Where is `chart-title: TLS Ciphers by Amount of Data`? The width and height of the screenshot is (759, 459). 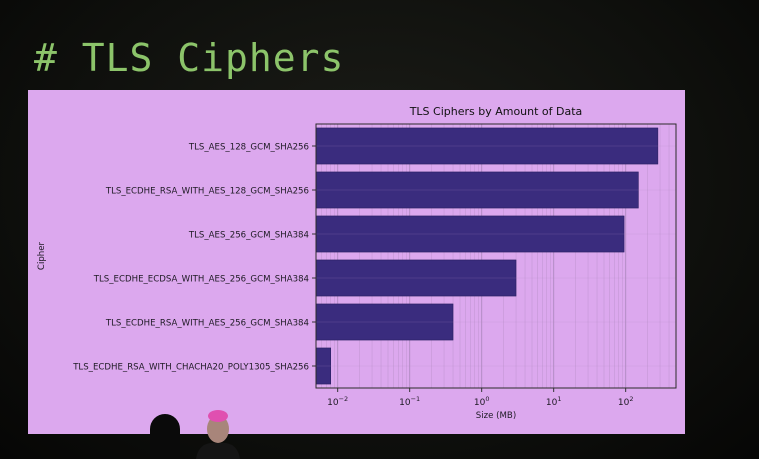 chart-title: TLS Ciphers by Amount of Data is located at coordinates (496, 111).